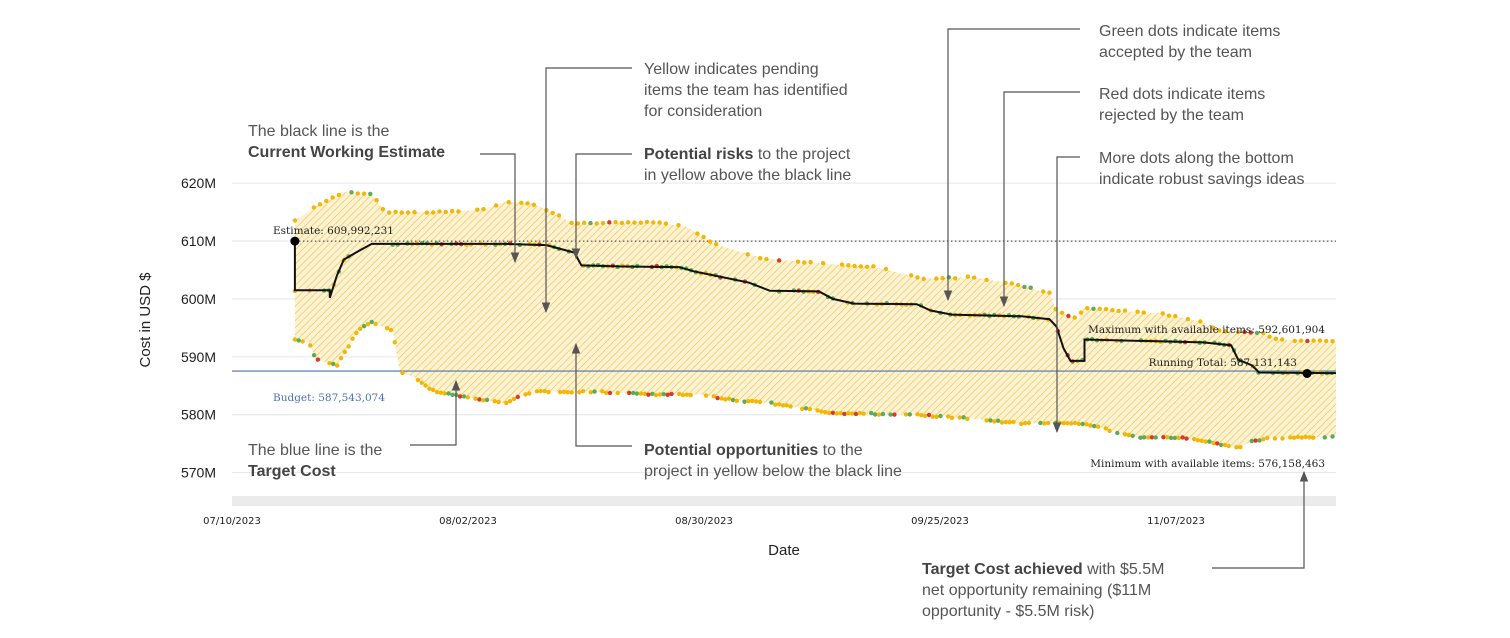  Describe the element at coordinates (1124, 569) in the screenshot. I see `annotation-line: with $5.5M` at that location.